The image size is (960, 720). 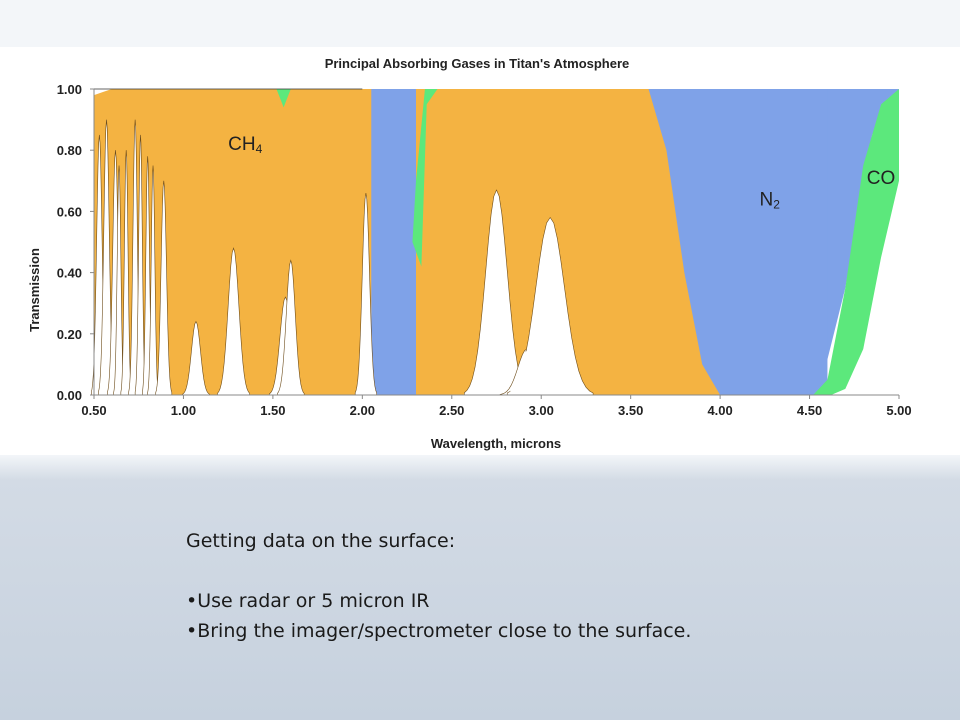 What do you see at coordinates (183, 410) in the screenshot?
I see `x-tick-label: 1.00` at bounding box center [183, 410].